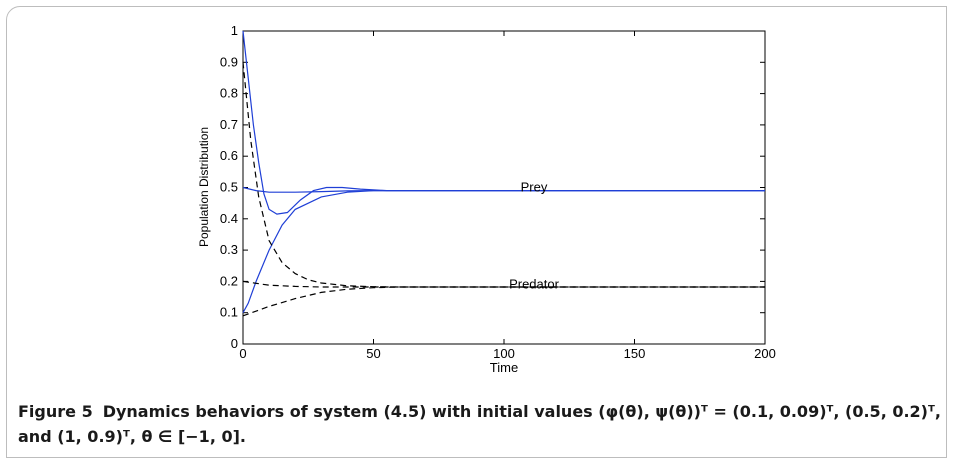  What do you see at coordinates (229, 155) in the screenshot?
I see `y-tick-label: 0.6` at bounding box center [229, 155].